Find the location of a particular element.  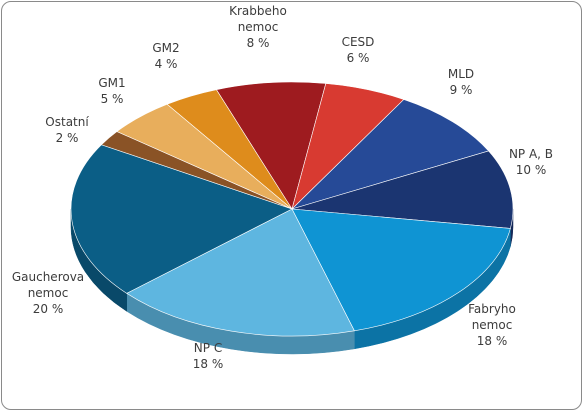

slice-label-1: CESD 6 % is located at coordinates (358, 50).